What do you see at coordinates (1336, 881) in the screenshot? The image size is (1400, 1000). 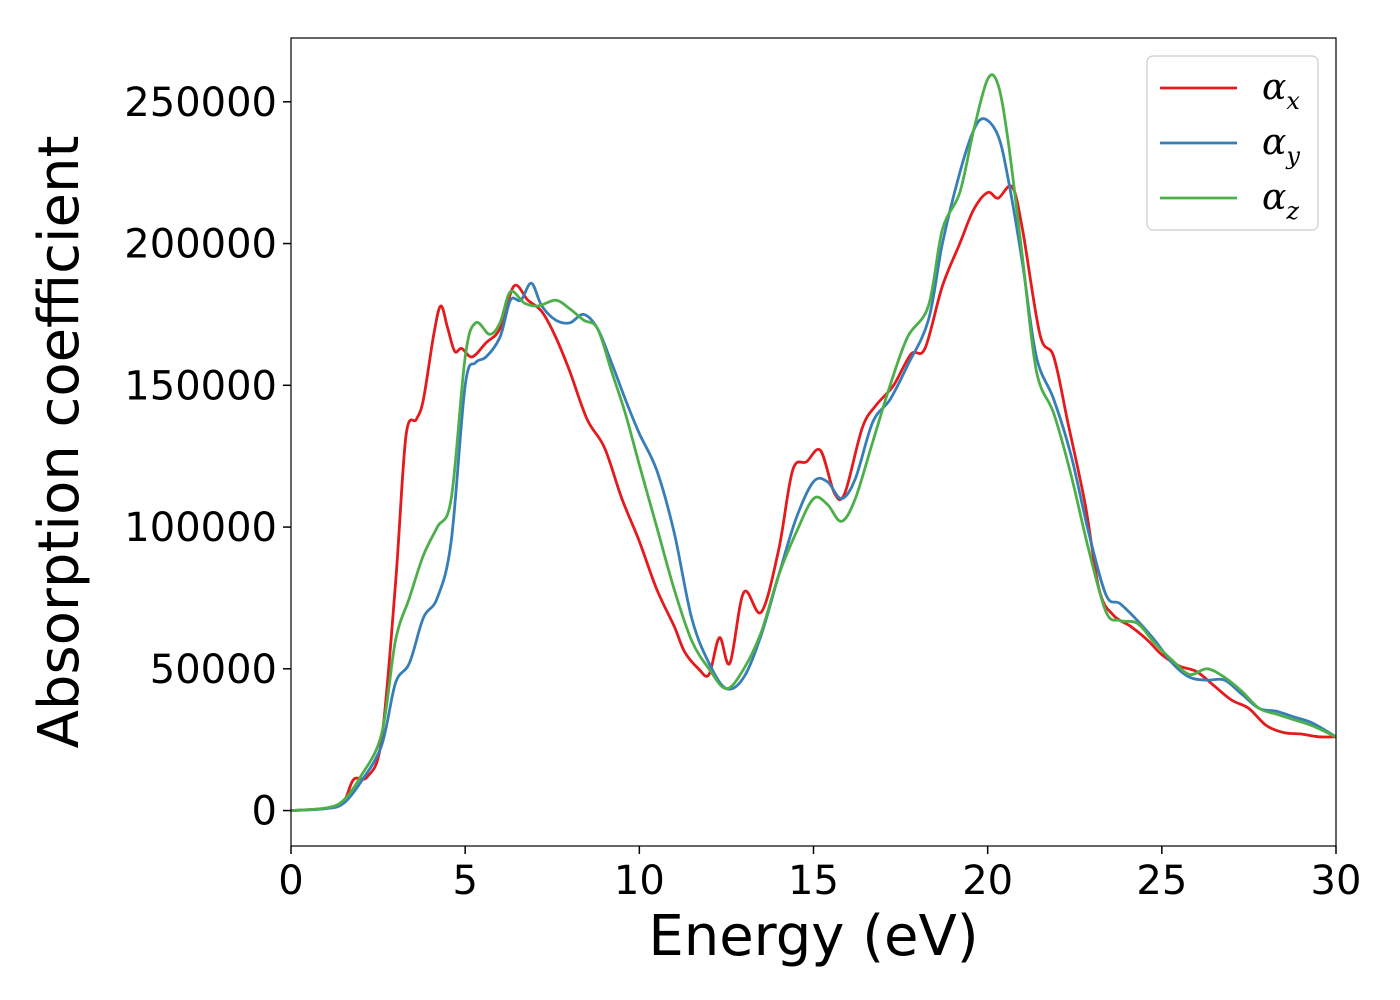 I see `x-tick-label: 30` at bounding box center [1336, 881].